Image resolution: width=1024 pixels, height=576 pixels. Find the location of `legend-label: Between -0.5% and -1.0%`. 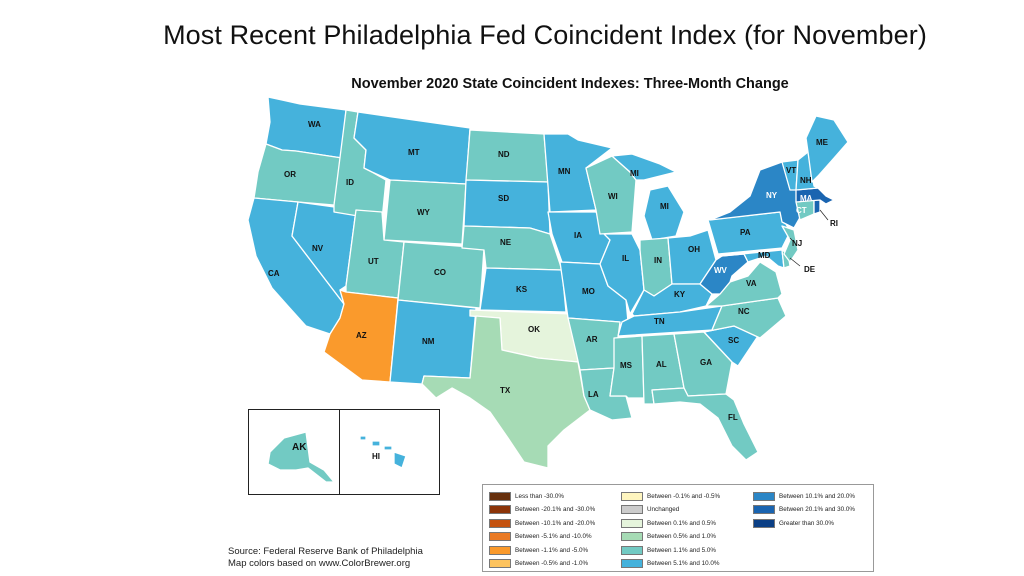

legend-label: Between -0.5% and -1.0% is located at coordinates (552, 564).